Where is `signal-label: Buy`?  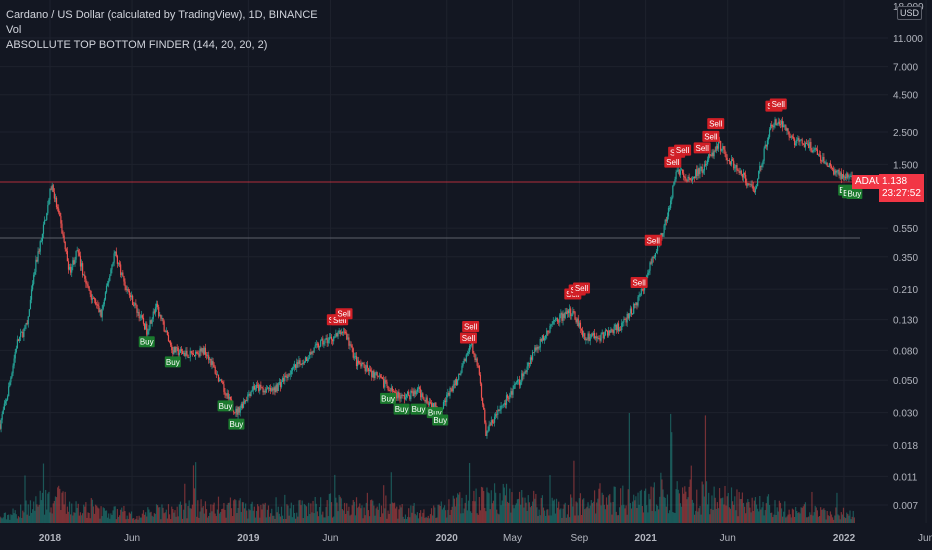 signal-label: Buy is located at coordinates (388, 398).